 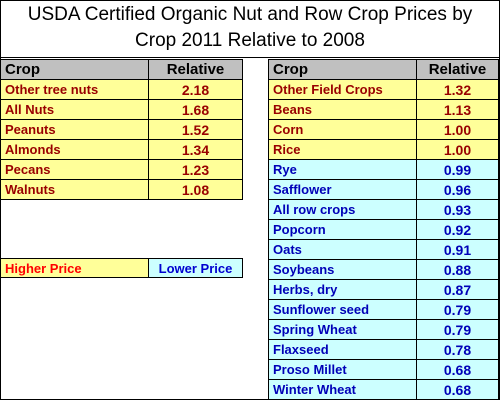 I want to click on crop-name-cell: Herbs, dry, so click(x=342, y=289).